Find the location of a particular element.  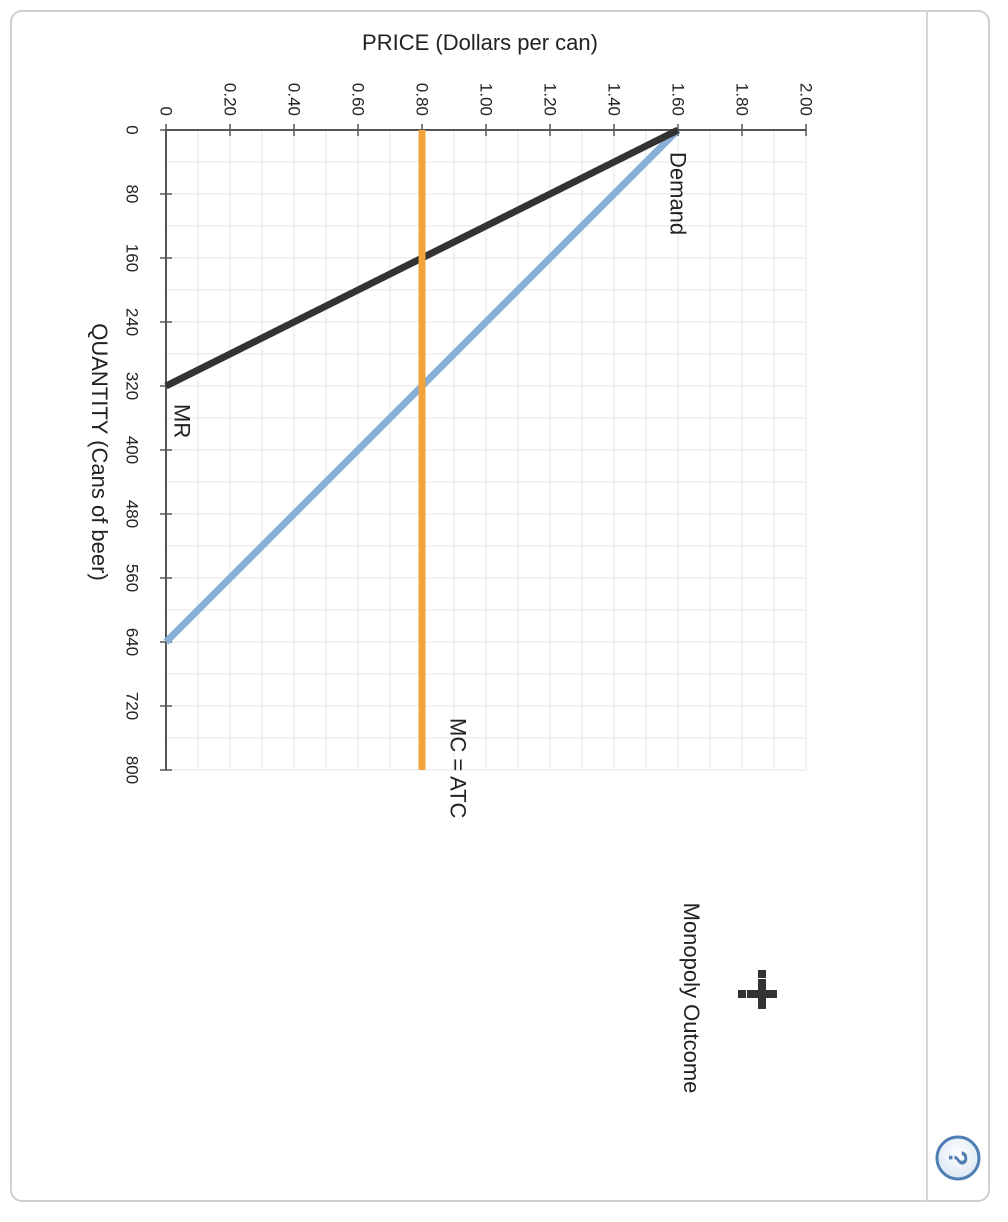

quantity-tick-label: 640 is located at coordinates (132, 642).